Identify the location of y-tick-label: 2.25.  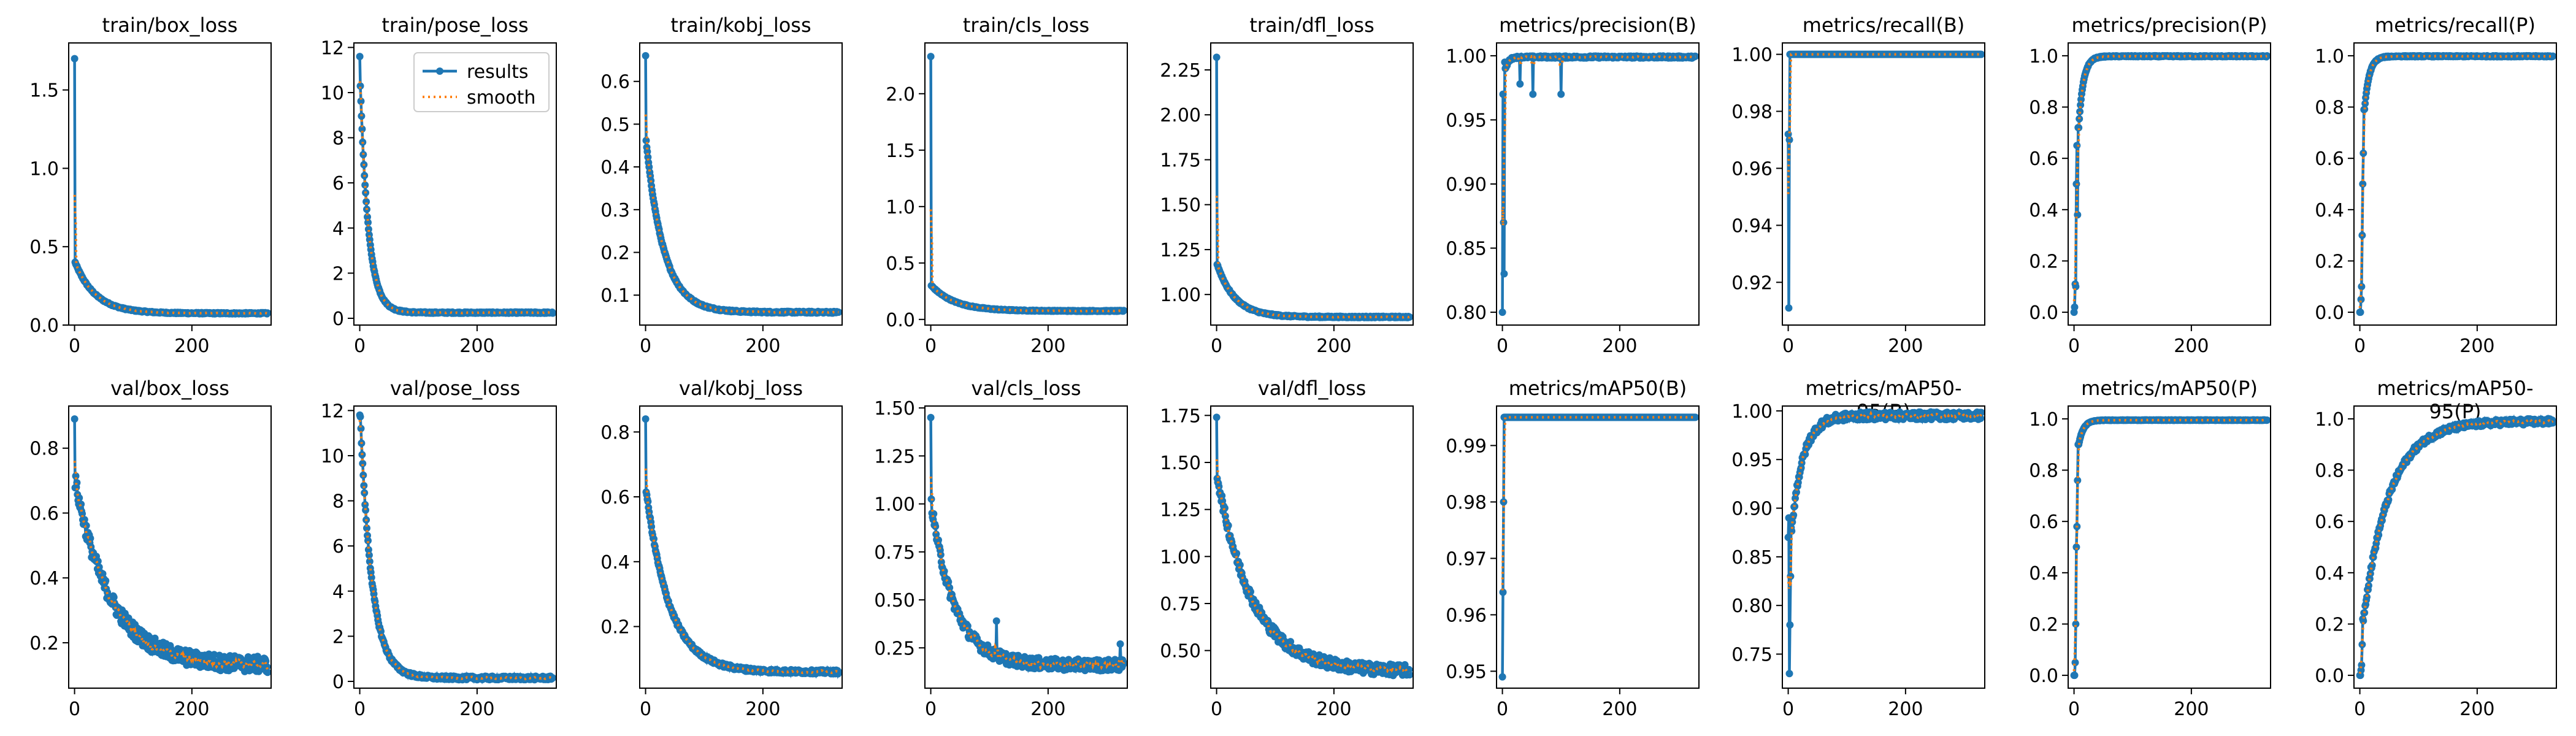
(1180, 71).